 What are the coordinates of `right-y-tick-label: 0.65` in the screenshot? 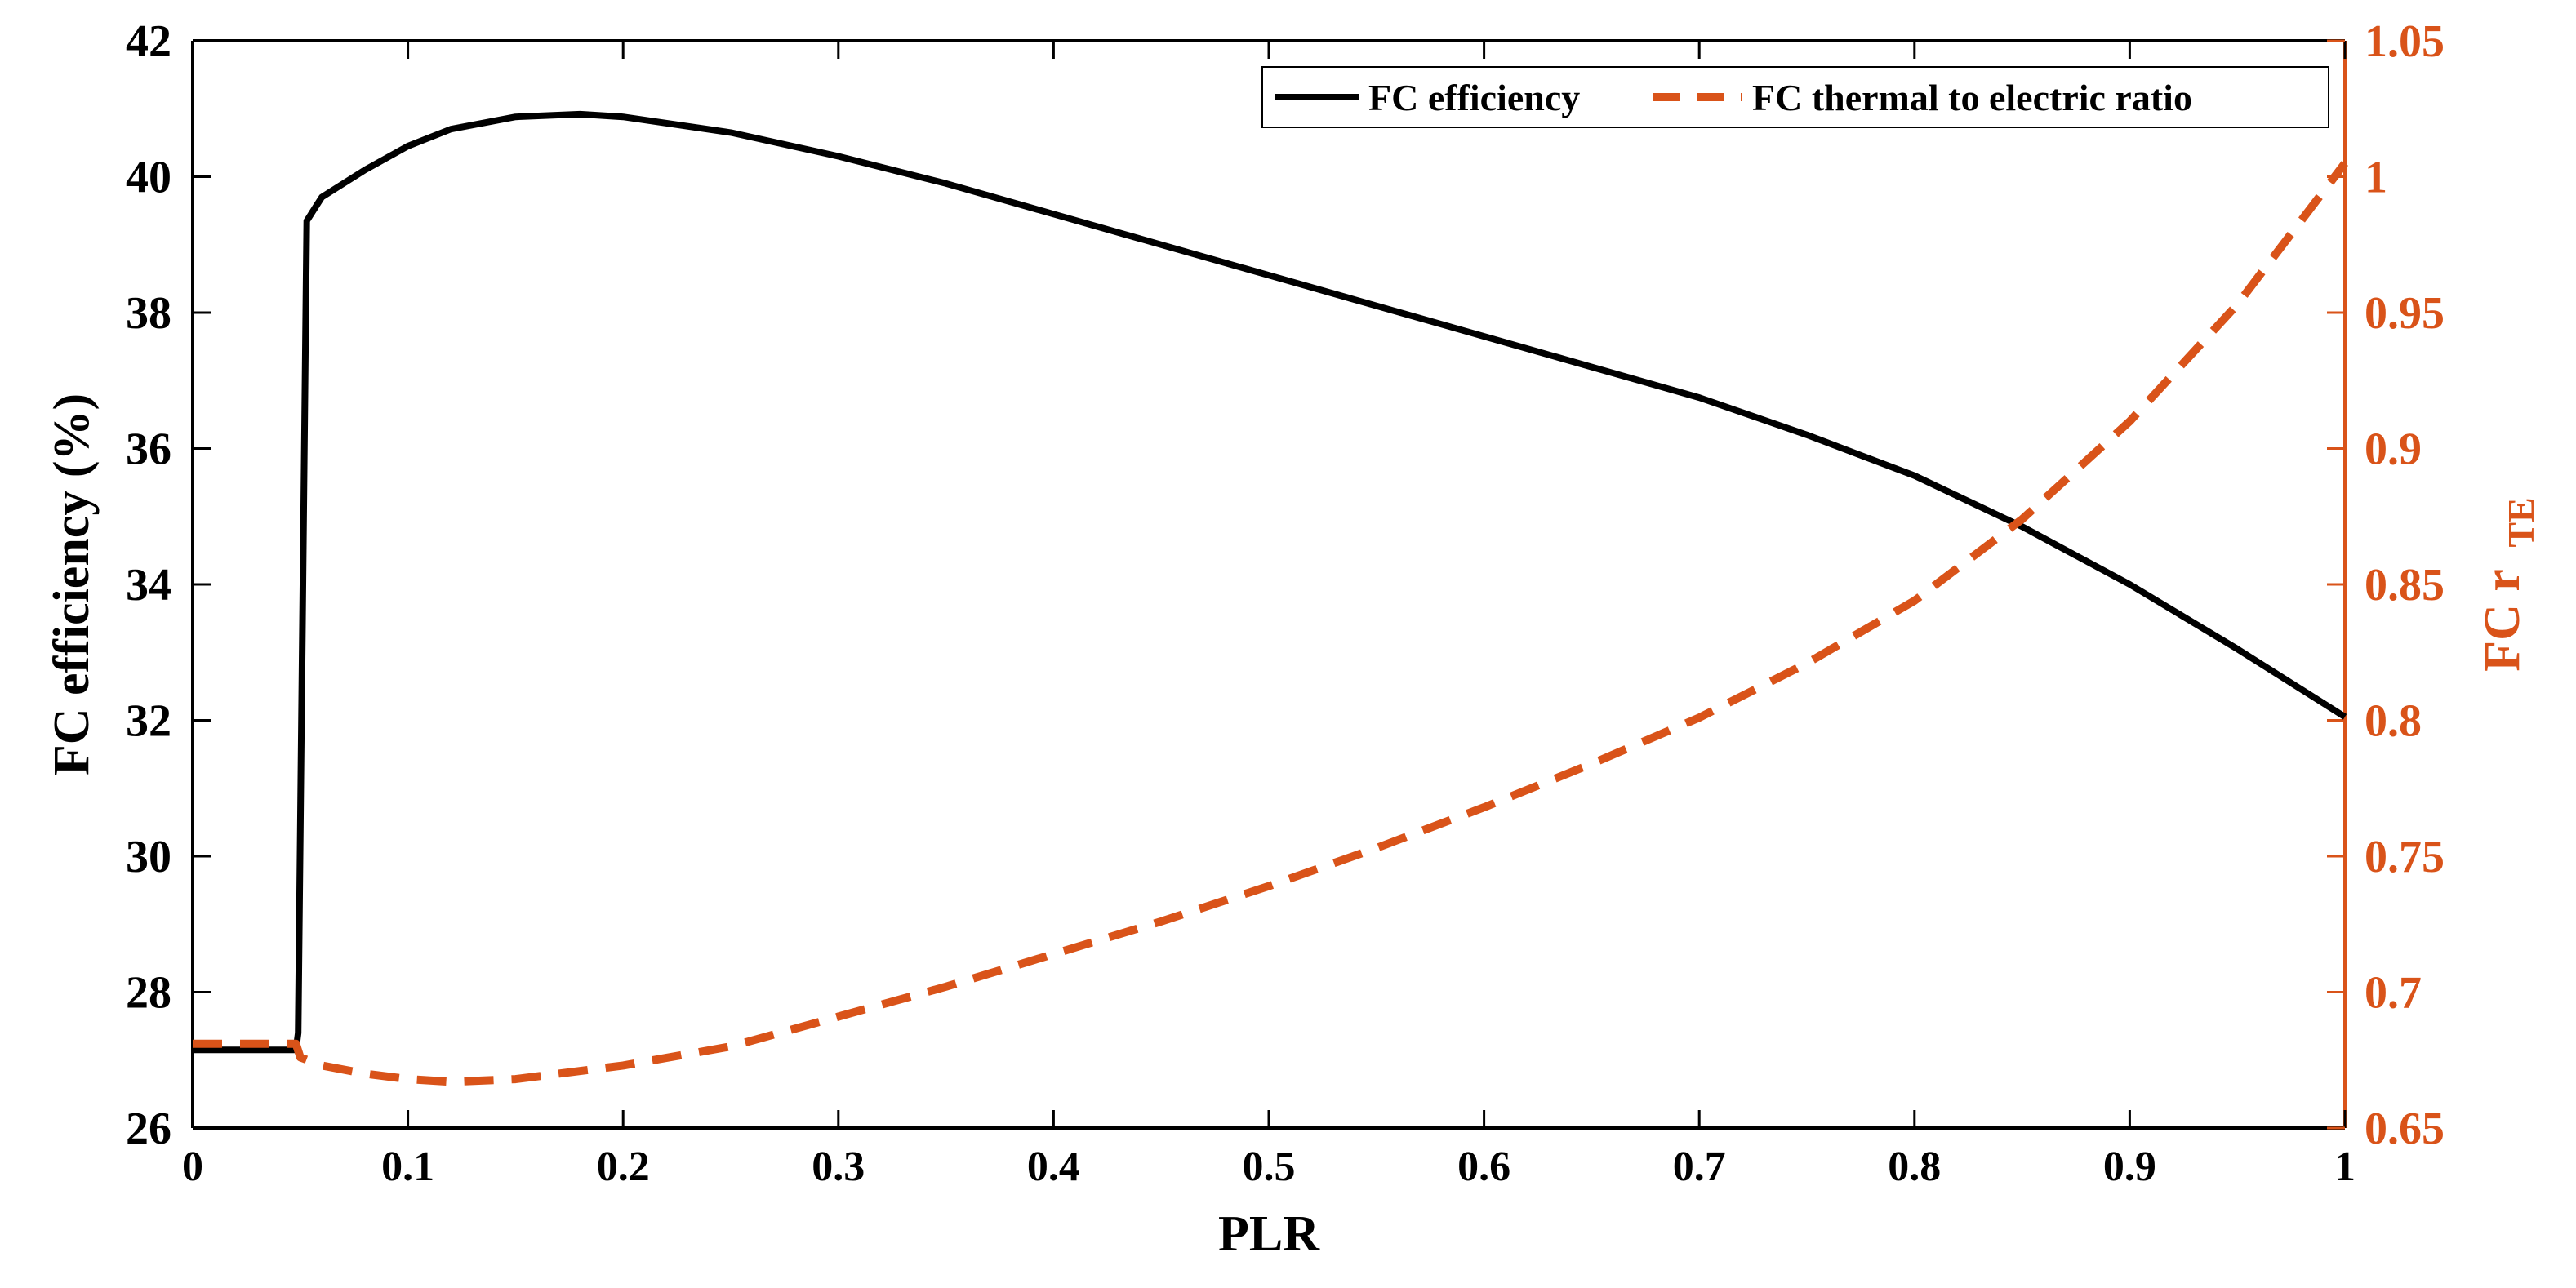 It's located at (2405, 1129).